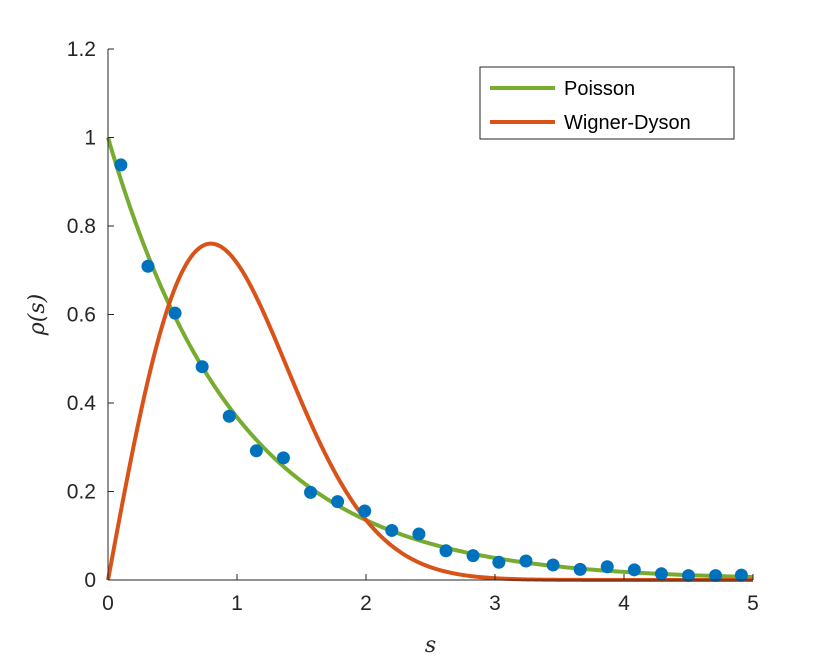  Describe the element at coordinates (366, 603) in the screenshot. I see `x-tick-label: 2` at that location.